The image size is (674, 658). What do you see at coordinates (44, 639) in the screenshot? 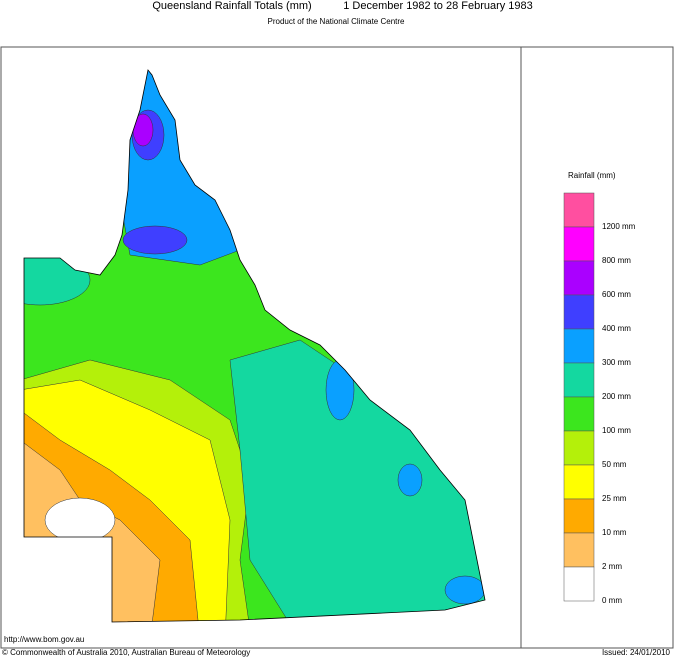
I see `url: http://www.bom.gov.au` at bounding box center [44, 639].